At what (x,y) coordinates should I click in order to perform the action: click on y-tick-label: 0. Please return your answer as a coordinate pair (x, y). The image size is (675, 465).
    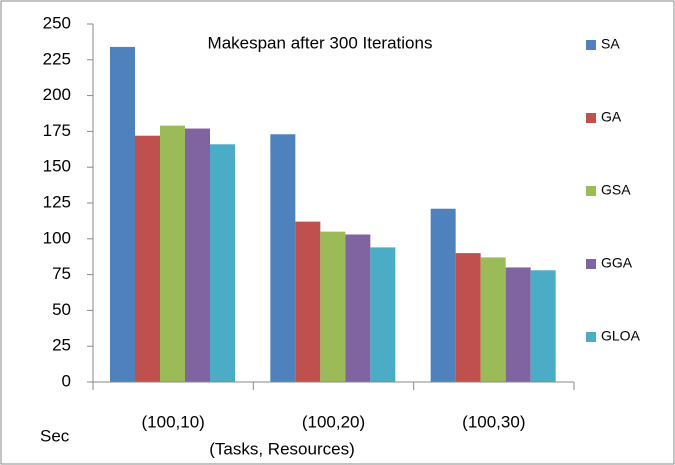
    Looking at the image, I should click on (66, 380).